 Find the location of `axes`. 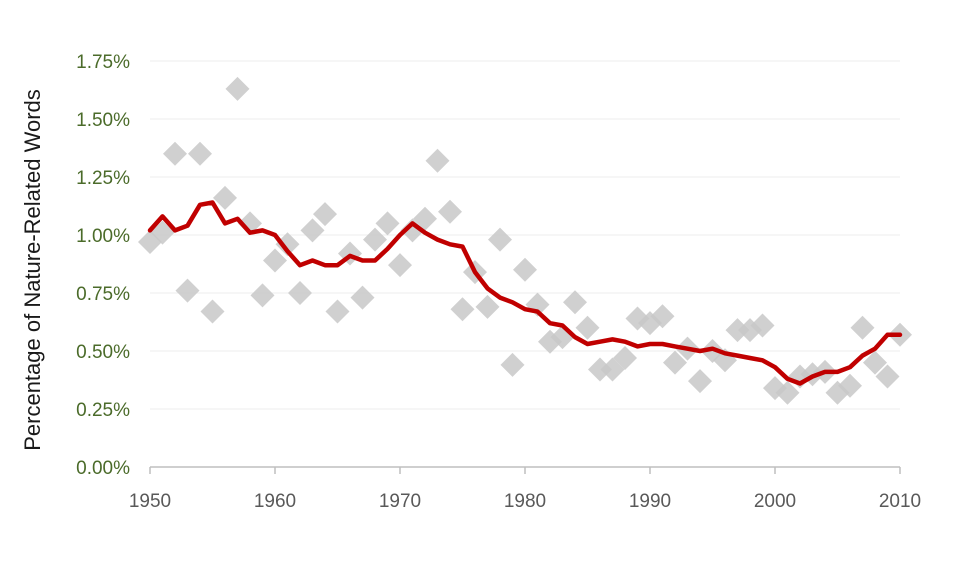

axes is located at coordinates (525, 470).